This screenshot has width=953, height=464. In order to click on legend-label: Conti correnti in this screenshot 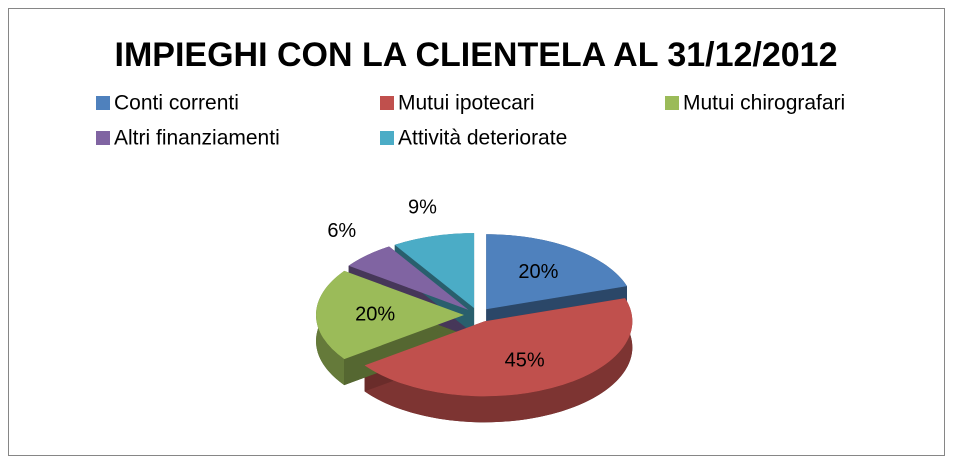, I will do `click(176, 103)`.